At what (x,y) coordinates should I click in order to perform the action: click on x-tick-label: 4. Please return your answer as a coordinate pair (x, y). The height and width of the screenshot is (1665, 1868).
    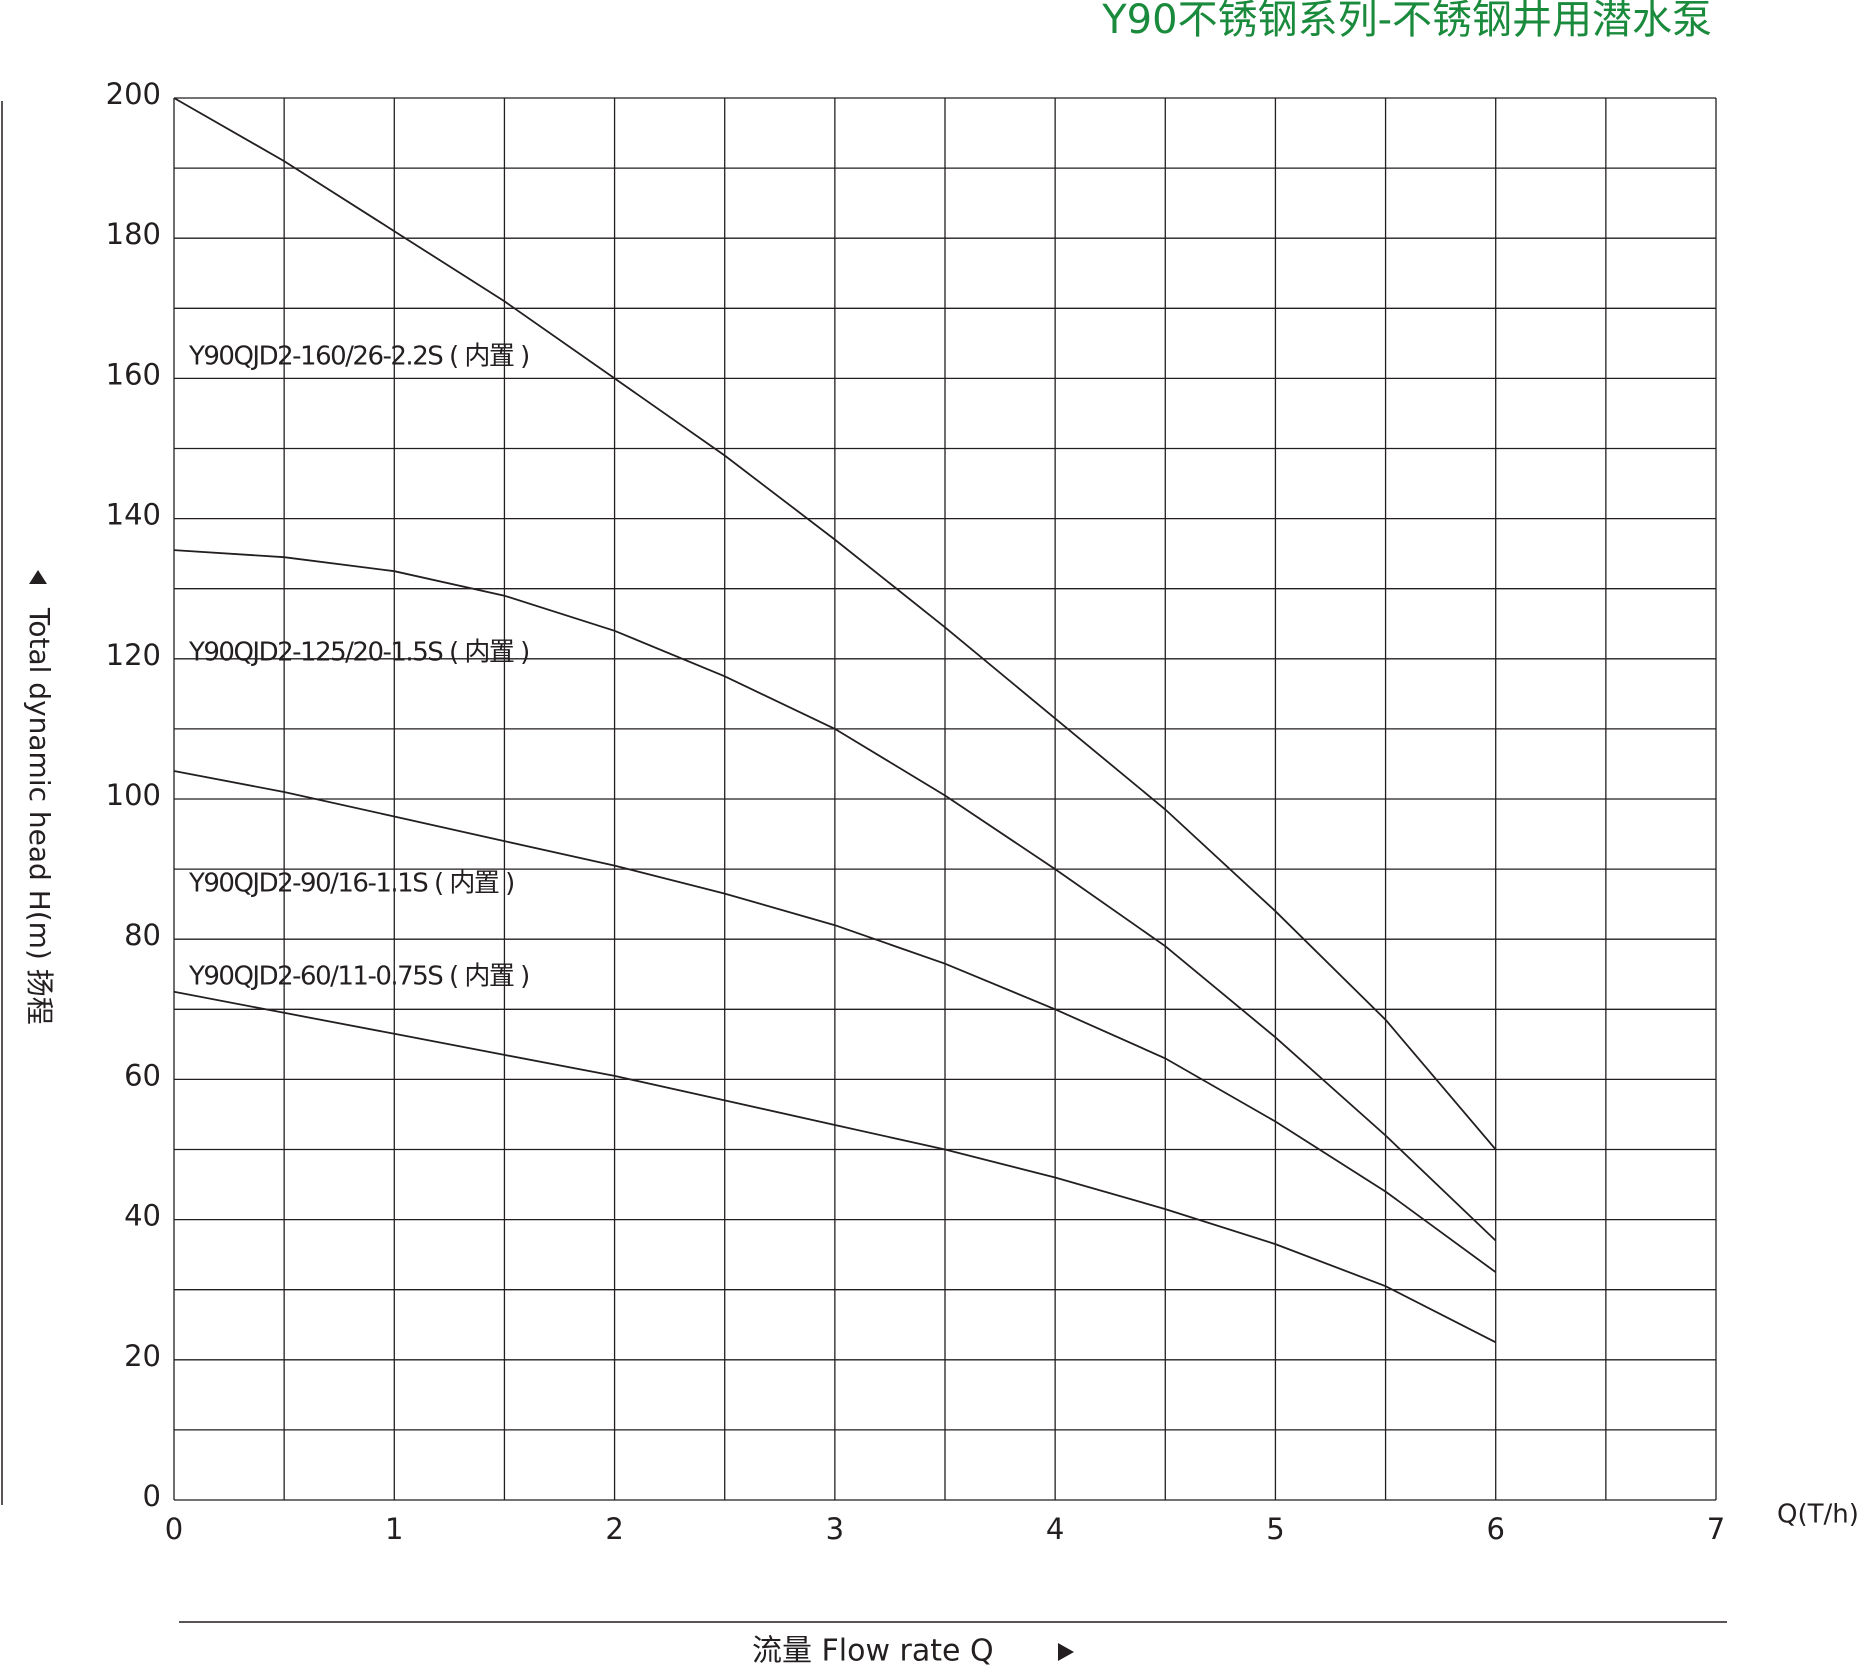
    Looking at the image, I should click on (1055, 1529).